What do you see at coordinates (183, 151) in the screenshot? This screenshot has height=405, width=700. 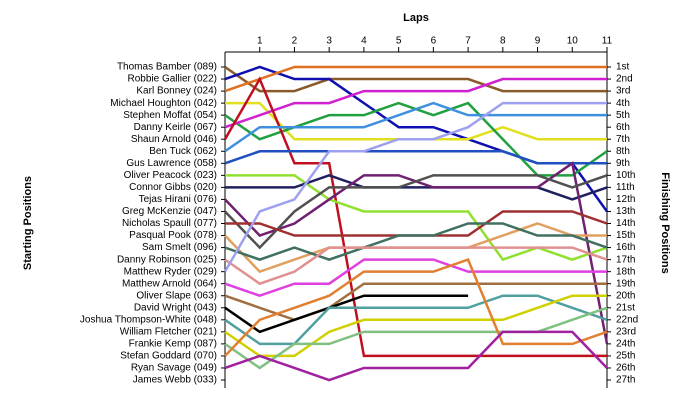 I see `driver-label: Ben Tuck (062)` at bounding box center [183, 151].